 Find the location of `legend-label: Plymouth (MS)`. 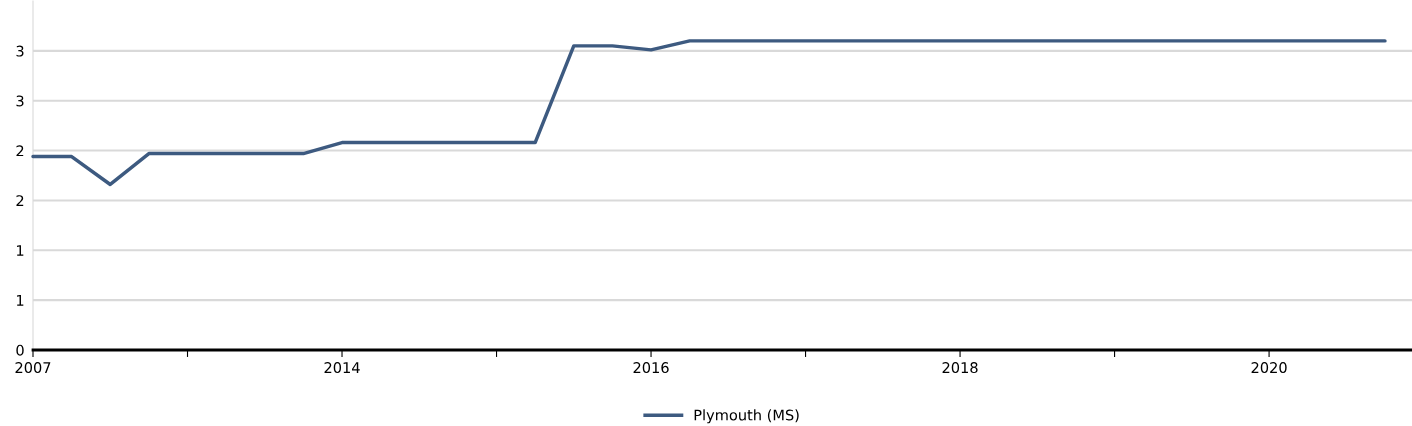

legend-label: Plymouth (MS) is located at coordinates (746, 416).